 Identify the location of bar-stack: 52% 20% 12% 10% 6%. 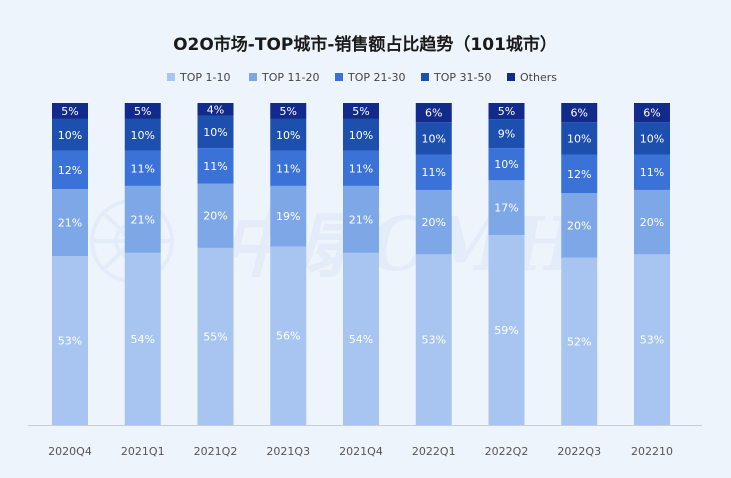
(579, 264).